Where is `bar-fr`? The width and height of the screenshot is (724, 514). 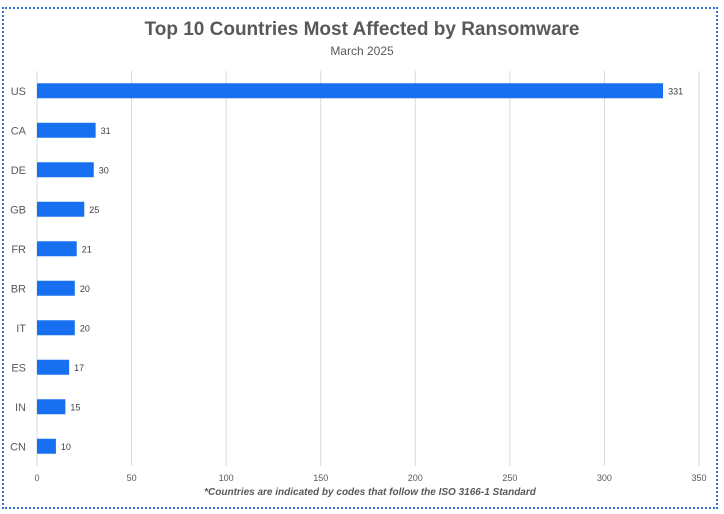
bar-fr is located at coordinates (57, 249).